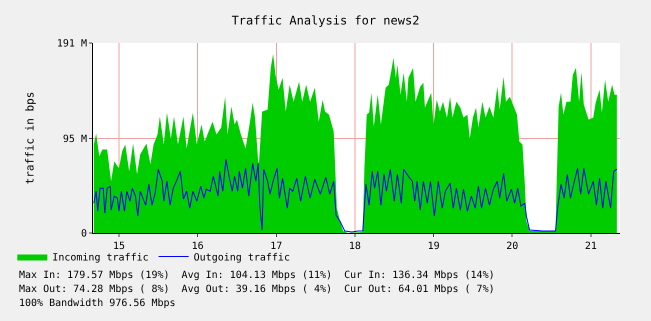  Describe the element at coordinates (257, 275) in the screenshot. I see `text: Max In: 179.57 Mbps (19%) Avg In: 104.13 Mbps (11%) Cur In: 136.34 Mbps (14%)` at that location.